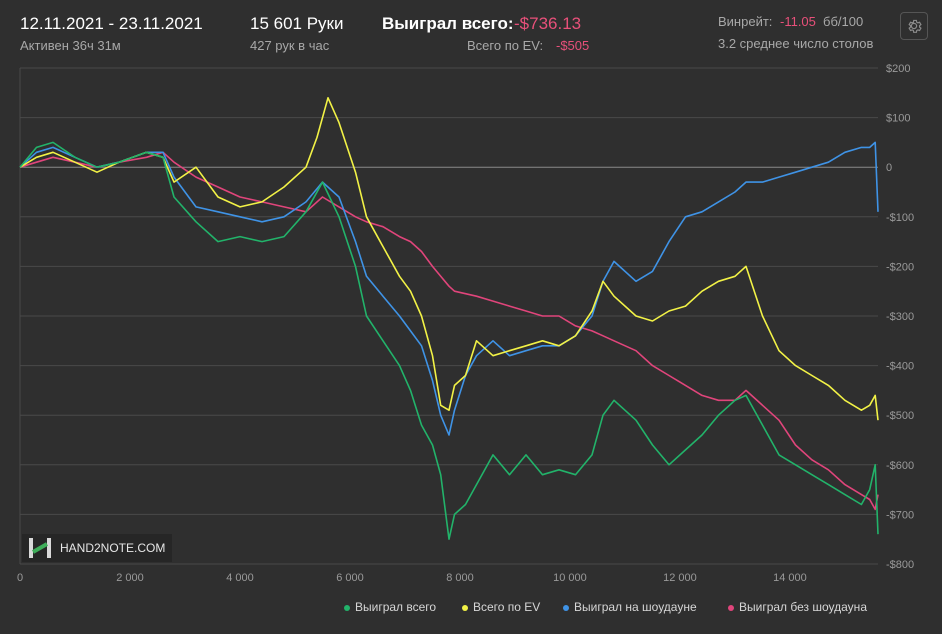 The image size is (942, 634). What do you see at coordinates (570, 578) in the screenshot?
I see `x-tick-label: 10 000` at bounding box center [570, 578].